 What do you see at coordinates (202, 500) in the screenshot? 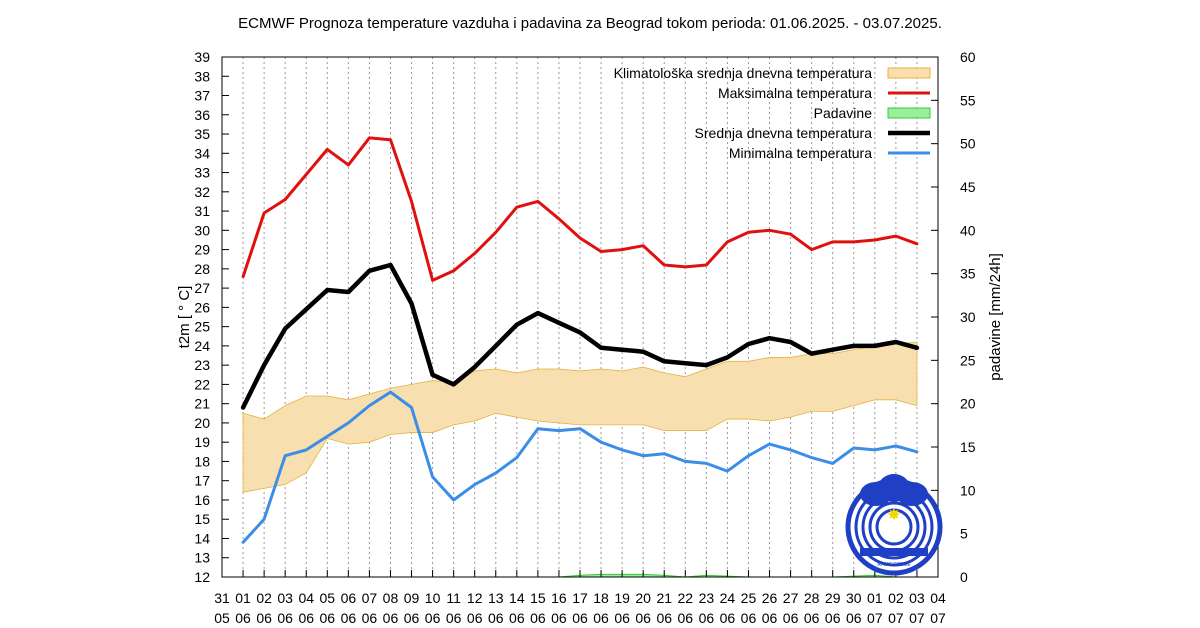
I see `y-tick-label: 16` at bounding box center [202, 500].